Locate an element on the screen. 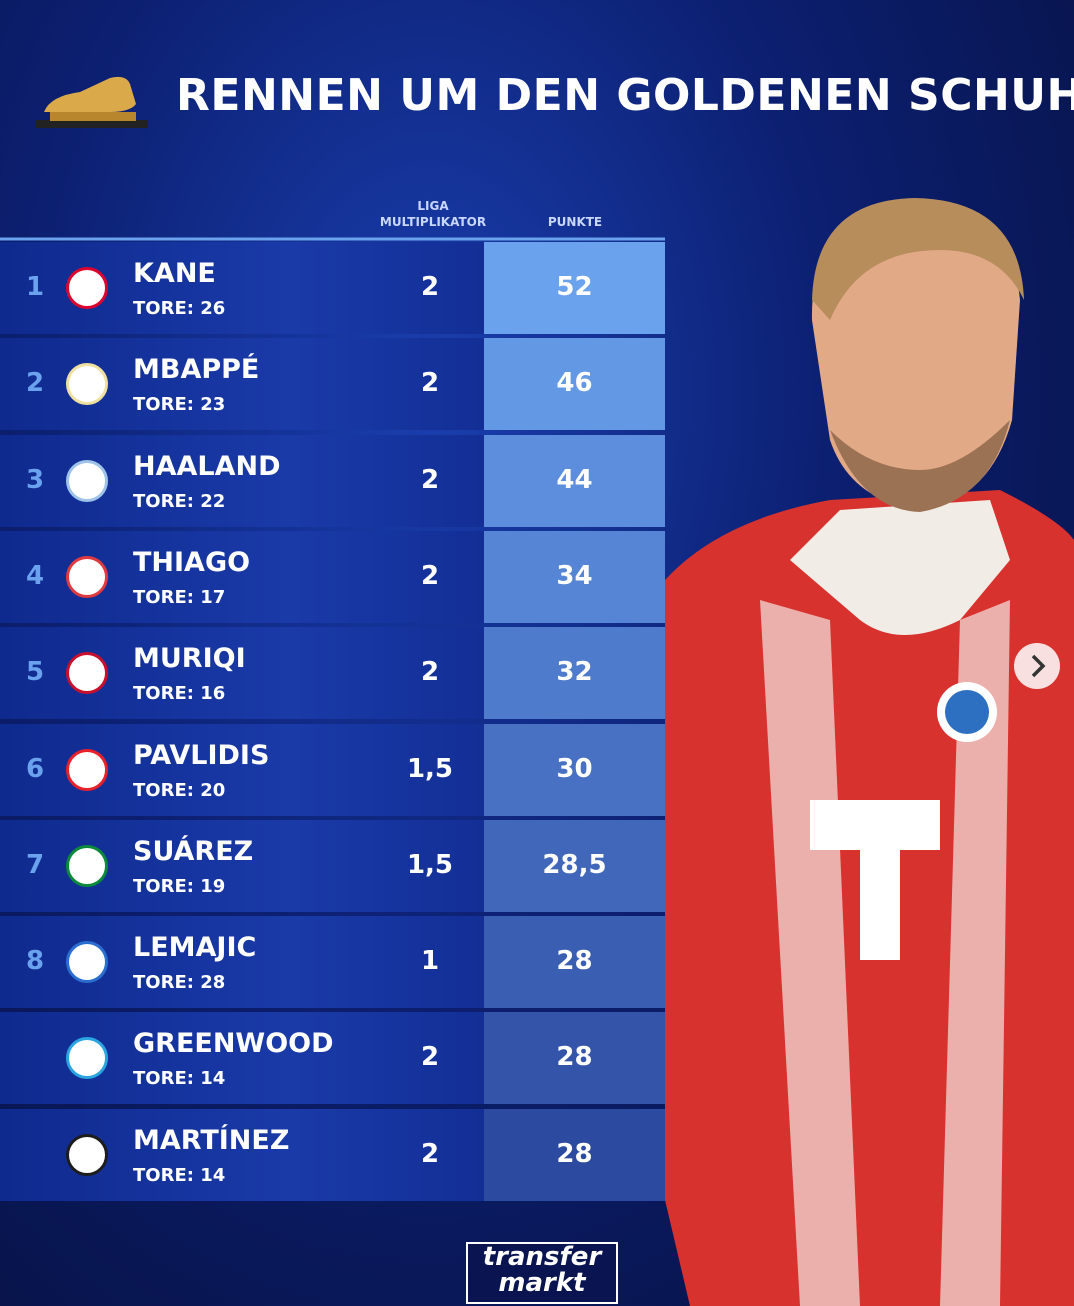  table-row: 28 8 LEMAJIC TORE: 28 1 is located at coordinates (332, 962).